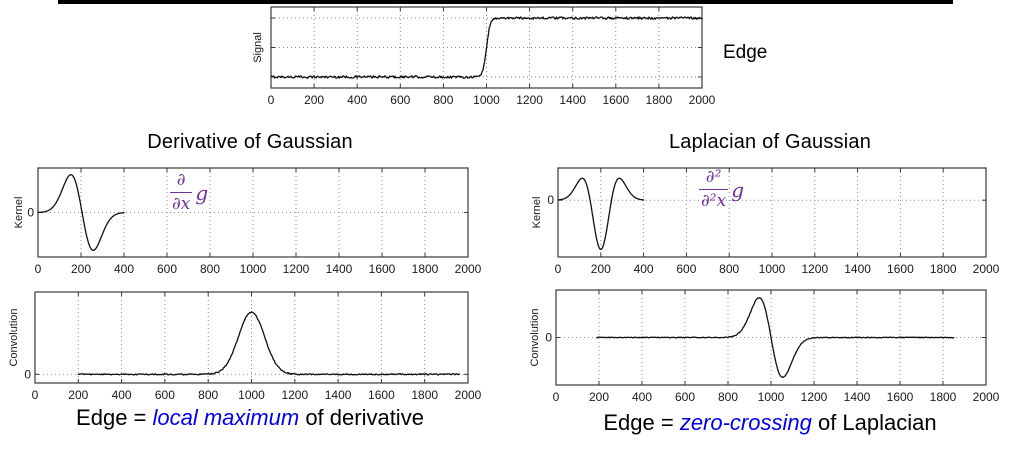 The image size is (1018, 457). I want to click on derivative-caption-prefix: Edge =, so click(114, 417).